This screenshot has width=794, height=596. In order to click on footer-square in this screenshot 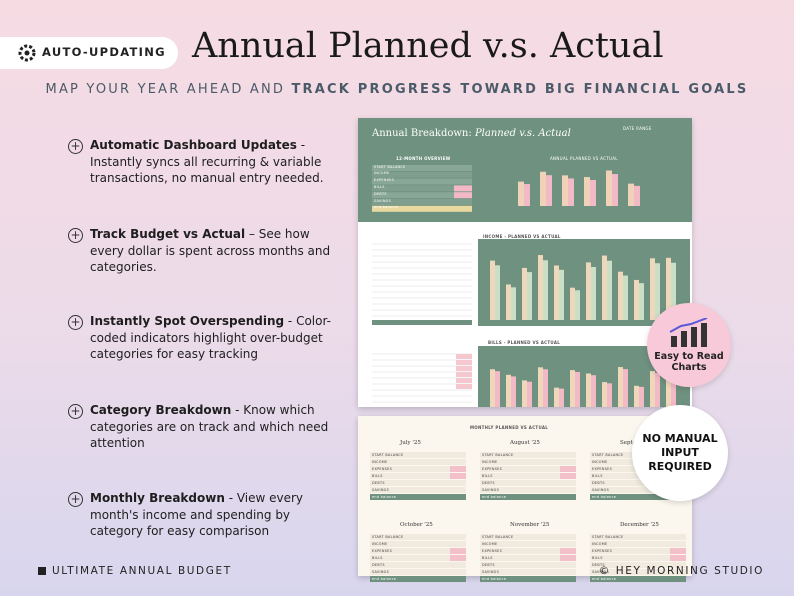, I will do `click(42, 571)`.